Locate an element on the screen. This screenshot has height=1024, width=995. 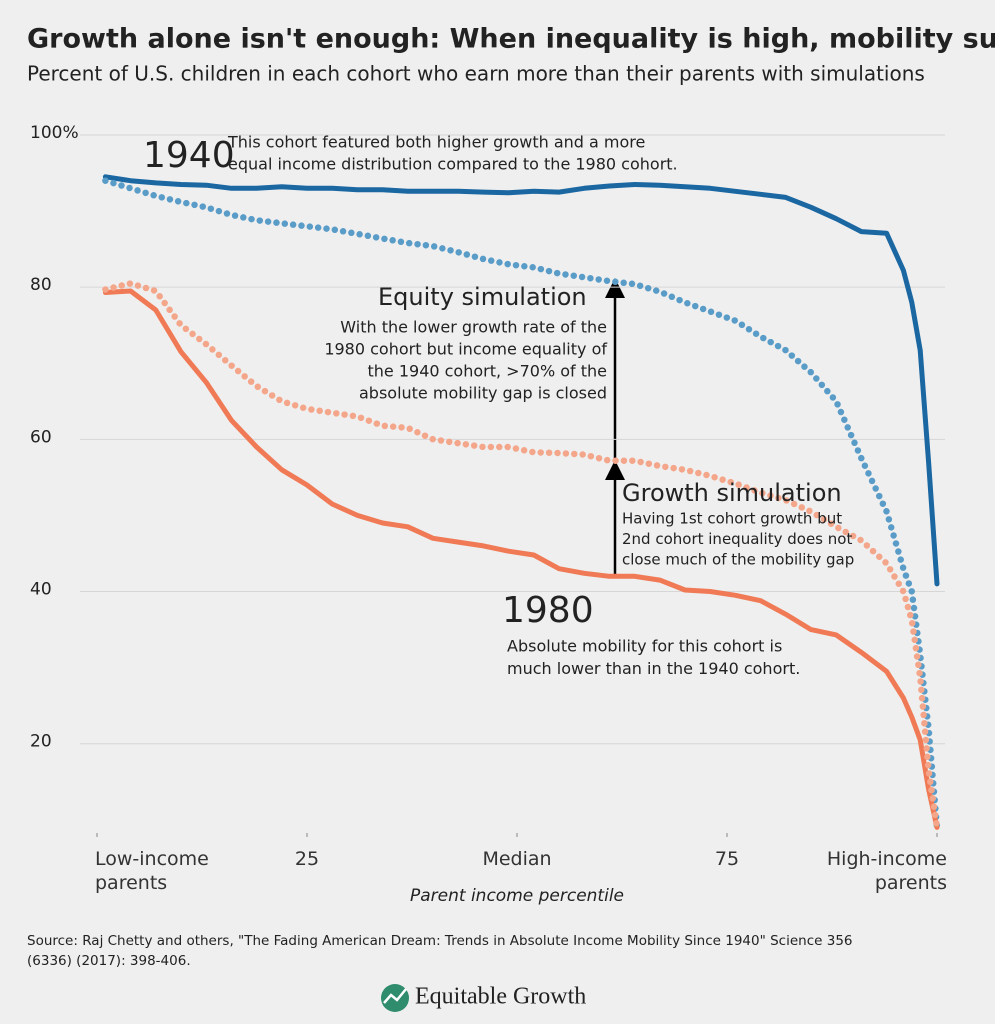
annotation: absolute mobility gap is closed is located at coordinates (483, 393).